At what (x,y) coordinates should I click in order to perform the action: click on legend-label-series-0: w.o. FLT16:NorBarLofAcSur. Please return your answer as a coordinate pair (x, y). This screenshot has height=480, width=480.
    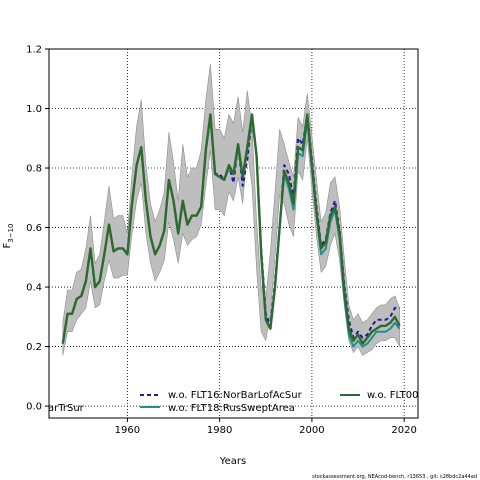
    Looking at the image, I should click on (235, 395).